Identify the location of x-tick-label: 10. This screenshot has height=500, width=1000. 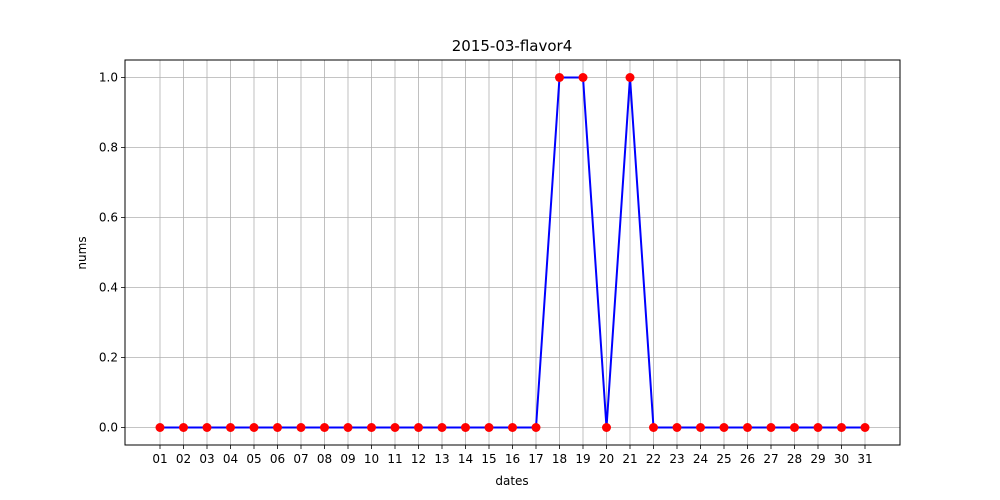
(371, 459).